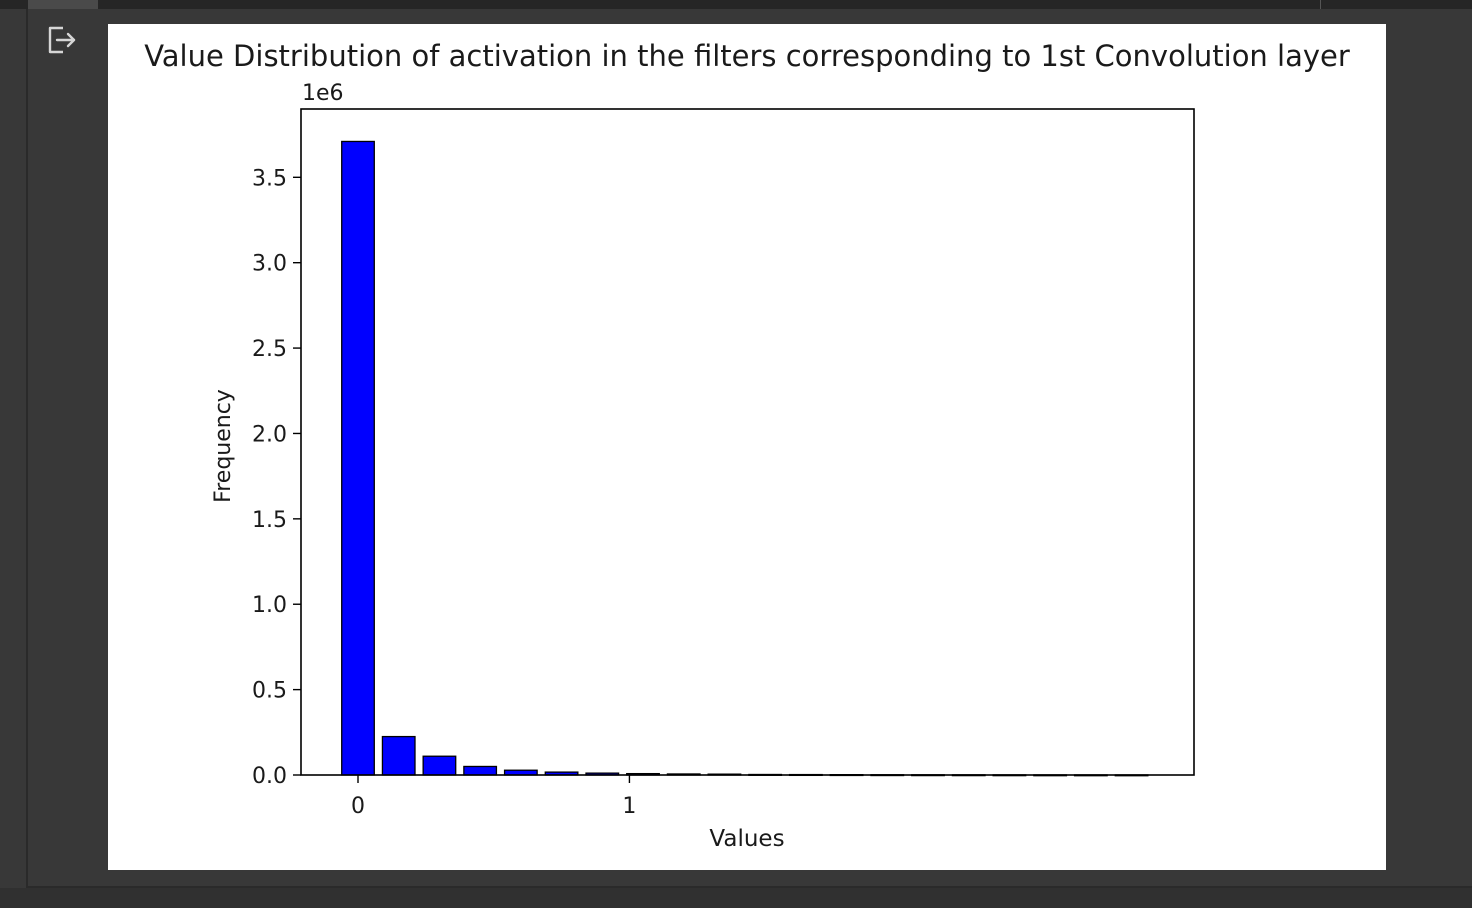  I want to click on toolbar-tab, so click(63, 4).